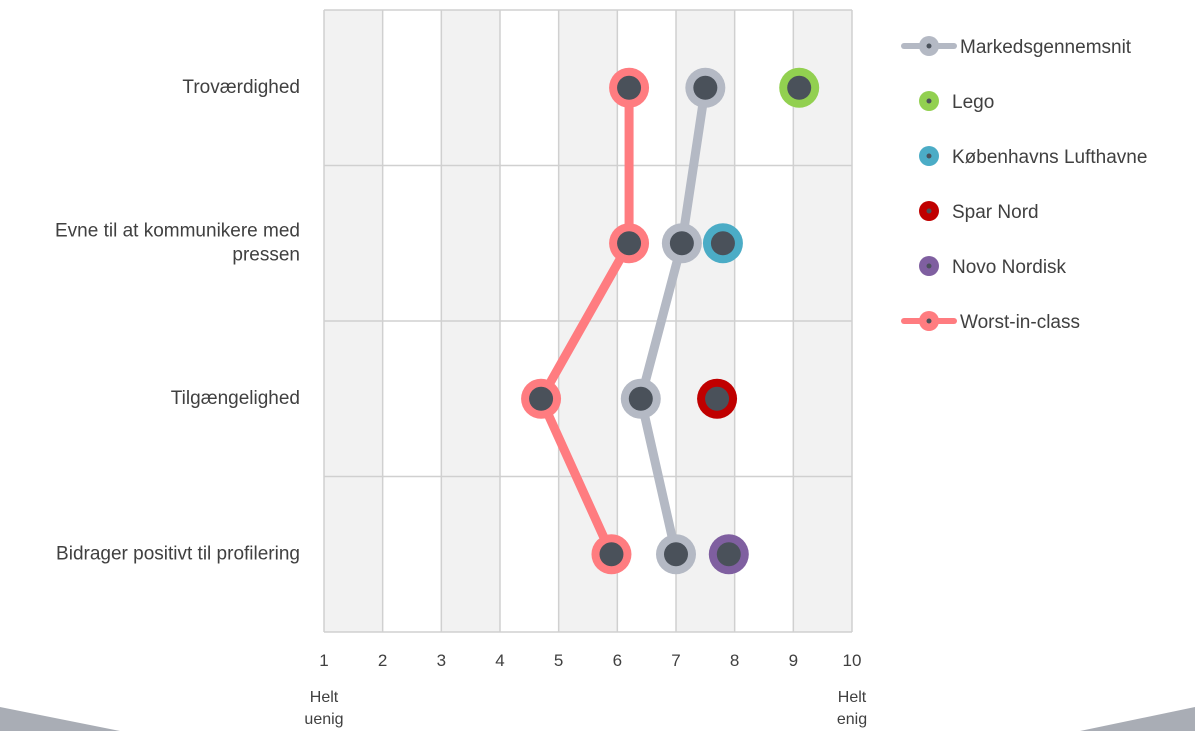 This screenshot has height=731, width=1195. Describe the element at coordinates (734, 660) in the screenshot. I see `x-tick-label: 8` at that location.